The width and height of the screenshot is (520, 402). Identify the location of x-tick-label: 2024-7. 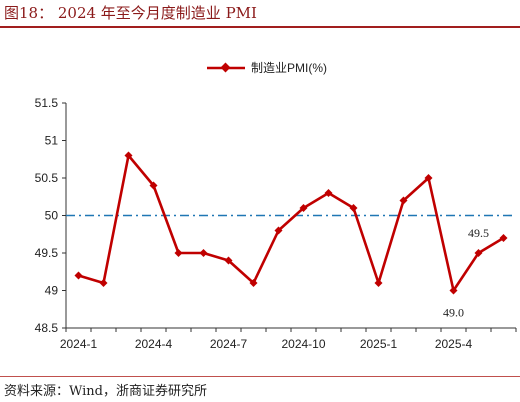
(229, 344).